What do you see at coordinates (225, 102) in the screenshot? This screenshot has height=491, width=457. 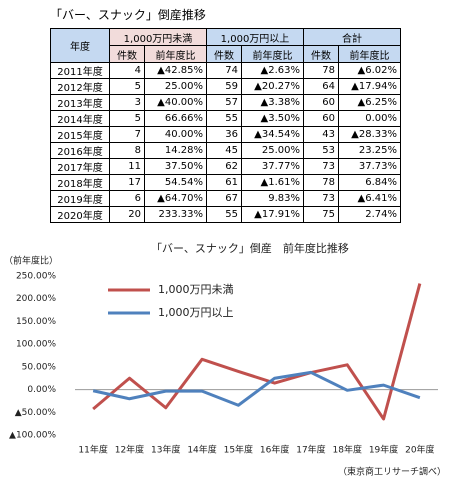 I see `table-row: 2013年度 3 ▲40.00% 57 ▲3.38% 60 ▲6.25%` at bounding box center [225, 102].